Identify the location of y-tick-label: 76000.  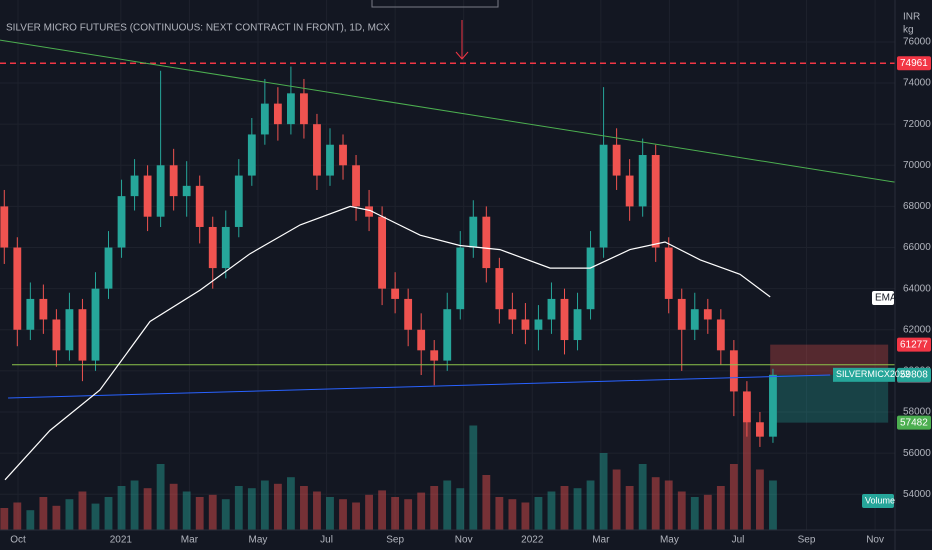
(917, 42).